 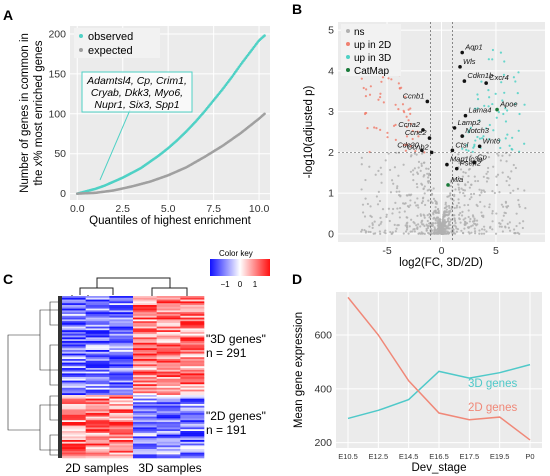 I want to click on annotation-line-2: Cryab, Dkk3, Myo6,, so click(x=137, y=93).